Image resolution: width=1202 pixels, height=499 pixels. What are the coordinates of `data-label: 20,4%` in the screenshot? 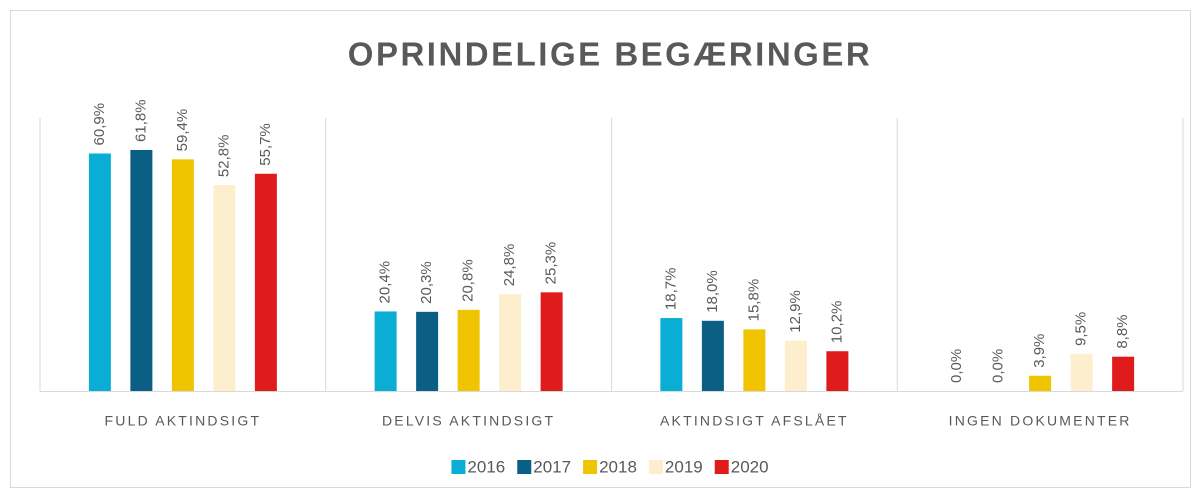 It's located at (385, 282).